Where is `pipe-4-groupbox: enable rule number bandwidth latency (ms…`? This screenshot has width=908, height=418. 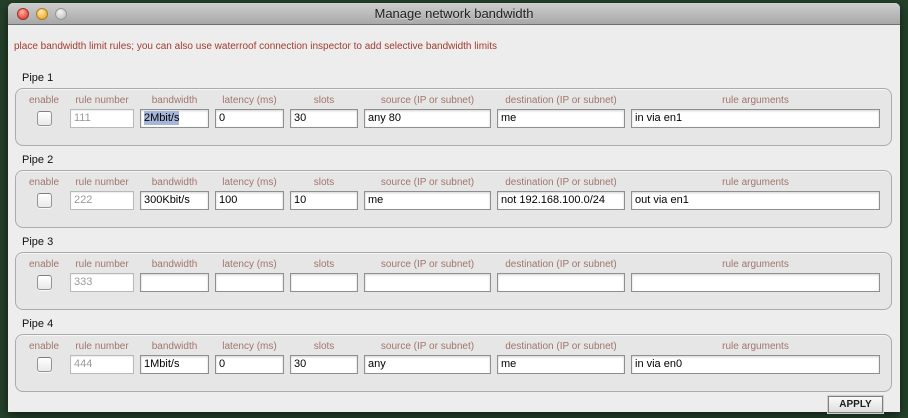
pipe-4-groupbox: enable rule number bandwidth latency (ms… is located at coordinates (453, 363).